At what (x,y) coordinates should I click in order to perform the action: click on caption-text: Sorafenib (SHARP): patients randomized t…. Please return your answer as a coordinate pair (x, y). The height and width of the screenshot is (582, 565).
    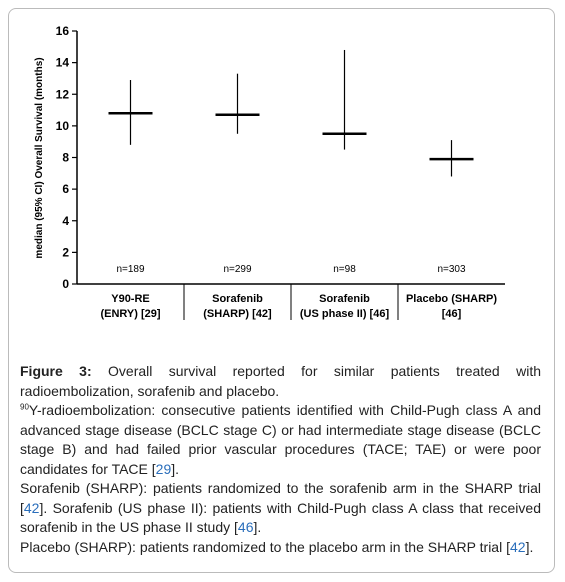
    Looking at the image, I should click on (280, 498).